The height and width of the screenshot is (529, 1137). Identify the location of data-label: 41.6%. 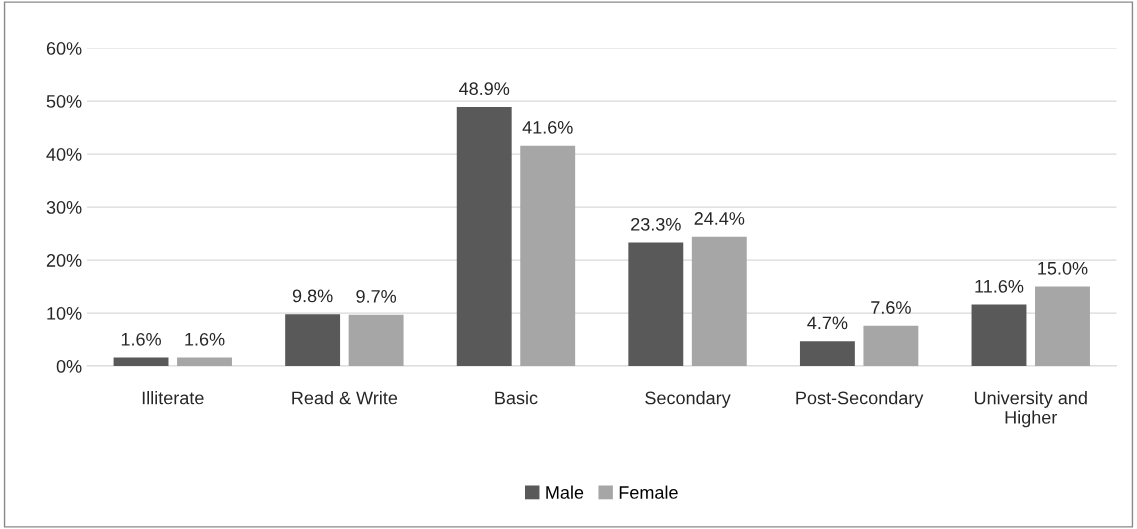
(547, 127).